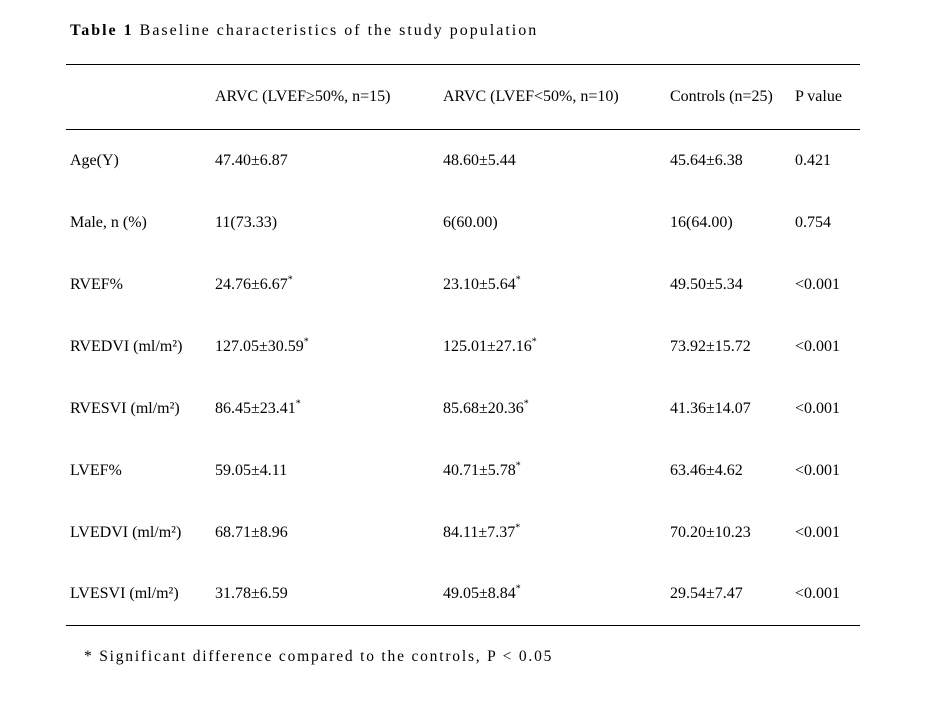 The height and width of the screenshot is (702, 926). Describe the element at coordinates (108, 222) in the screenshot. I see `row-header: Male, n (%)` at that location.